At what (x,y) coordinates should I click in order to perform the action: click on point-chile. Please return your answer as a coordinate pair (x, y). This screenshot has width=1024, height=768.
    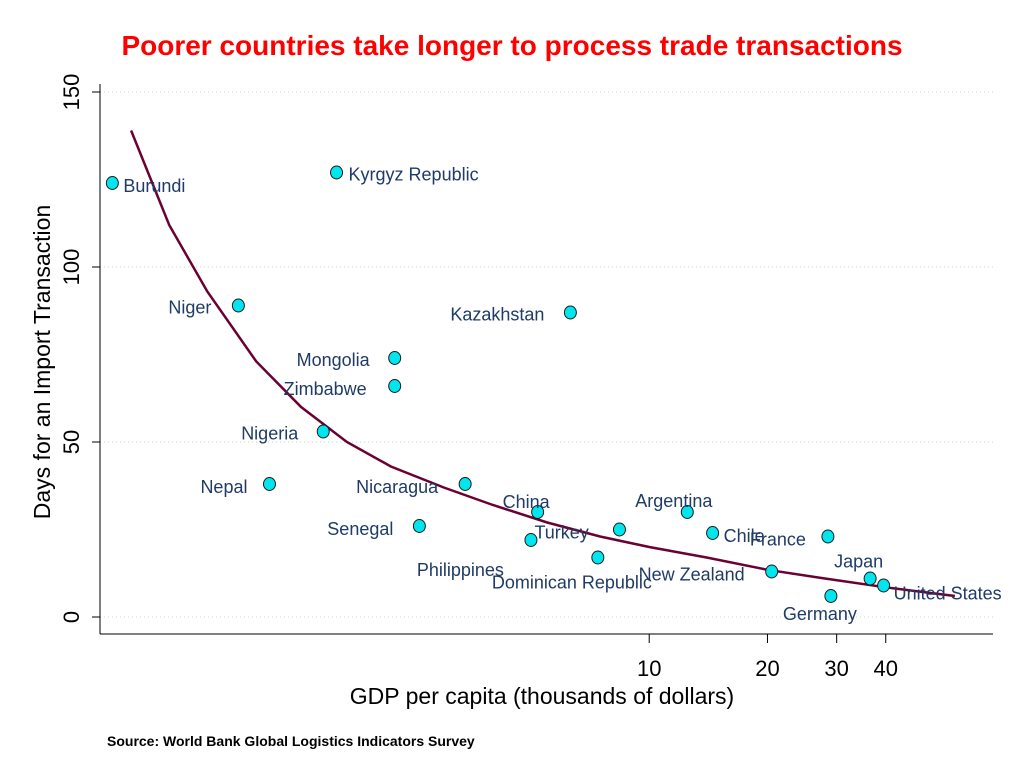
    Looking at the image, I should click on (713, 533).